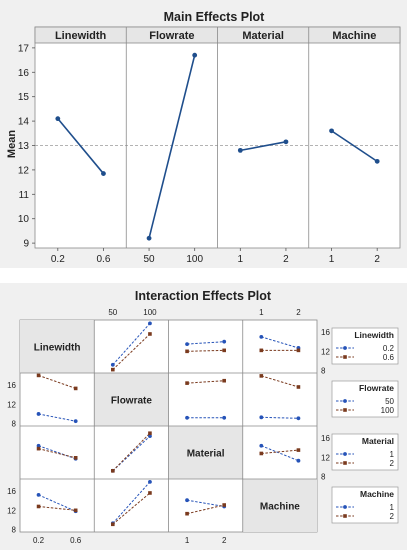 The image size is (407, 555). I want to click on legend-entry-label: 2, so click(392, 516).